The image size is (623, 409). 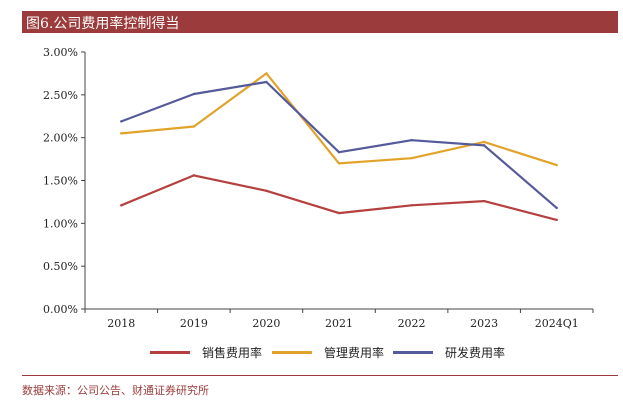 I want to click on y-tick-label: 0.00%, so click(x=60, y=309).